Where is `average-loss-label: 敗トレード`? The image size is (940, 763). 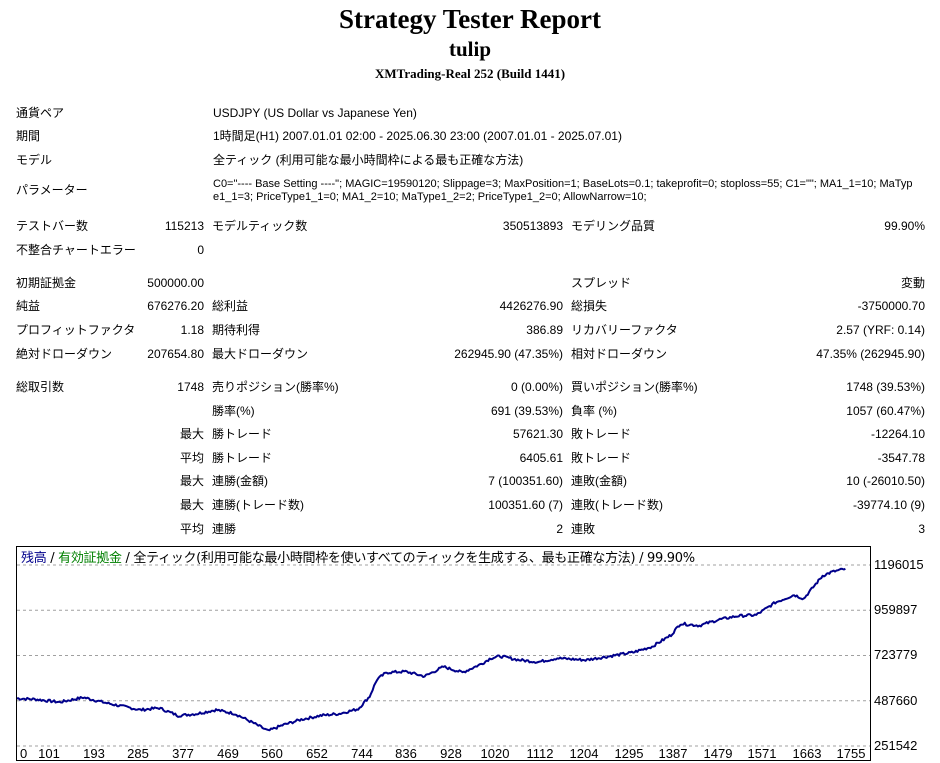 average-loss-label: 敗トレード is located at coordinates (601, 458).